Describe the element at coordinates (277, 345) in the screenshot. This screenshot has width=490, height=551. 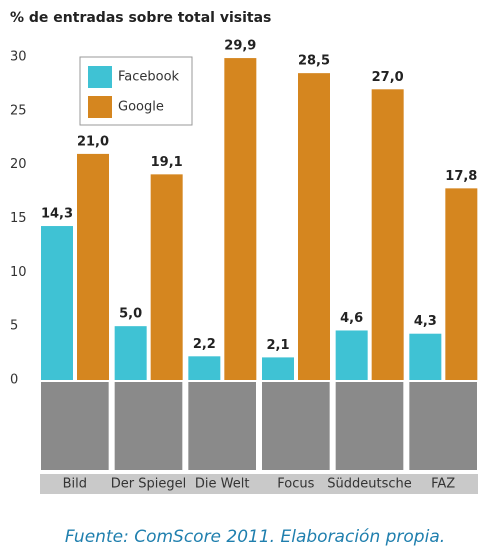
I see `value-label: 2,1` at that location.